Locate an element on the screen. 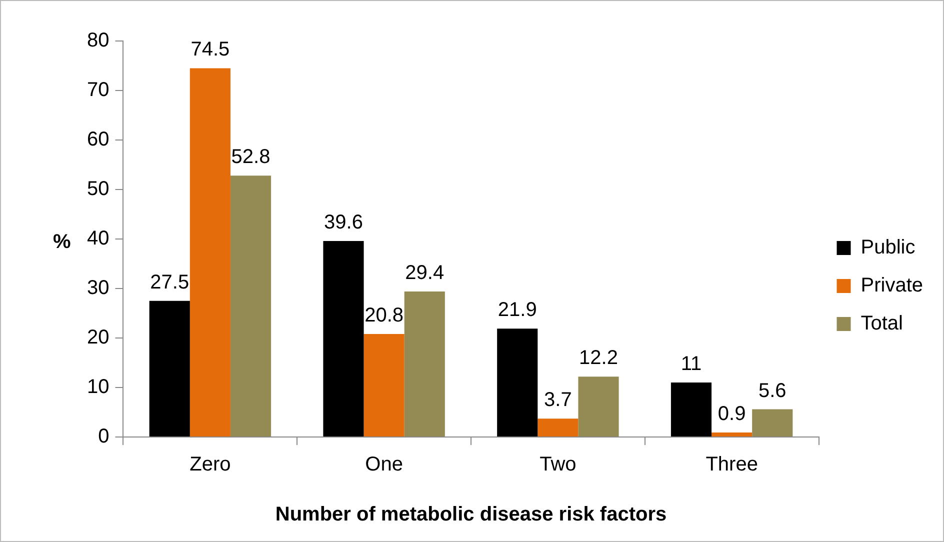  y-tick-label: 60 is located at coordinates (98, 139).